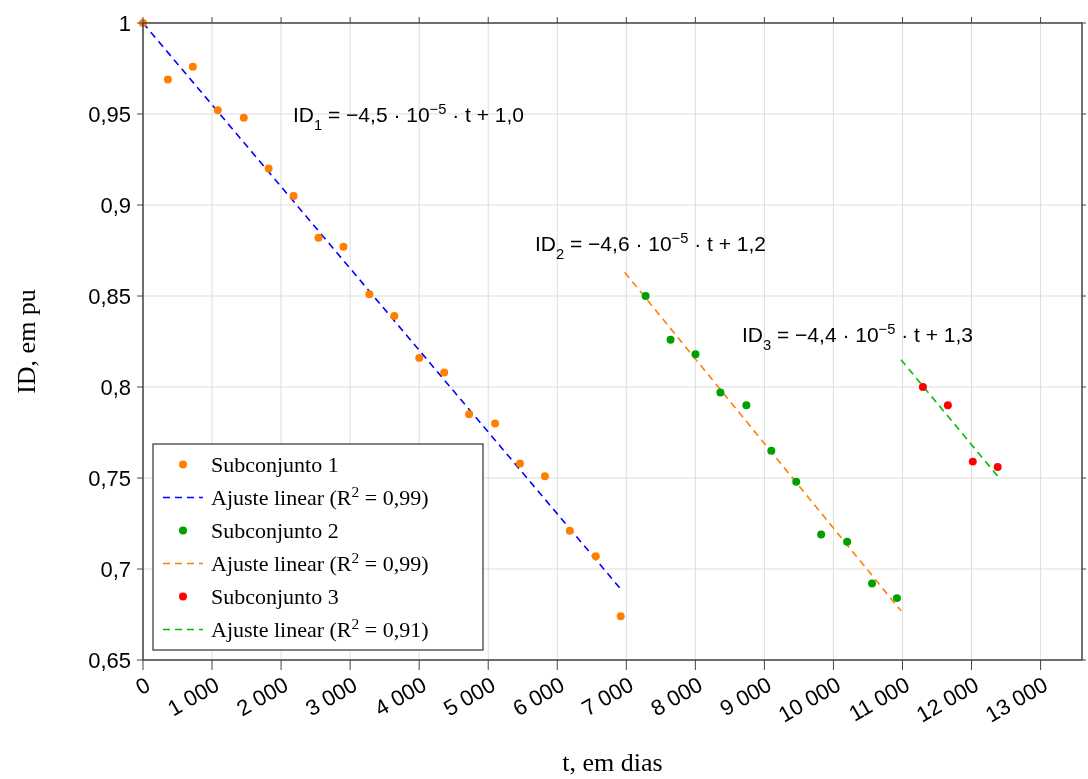 The width and height of the screenshot is (1088, 779). What do you see at coordinates (320, 628) in the screenshot?
I see `legend-label: Ajuste linear (R$^{2}$ = 0,91)` at bounding box center [320, 628].